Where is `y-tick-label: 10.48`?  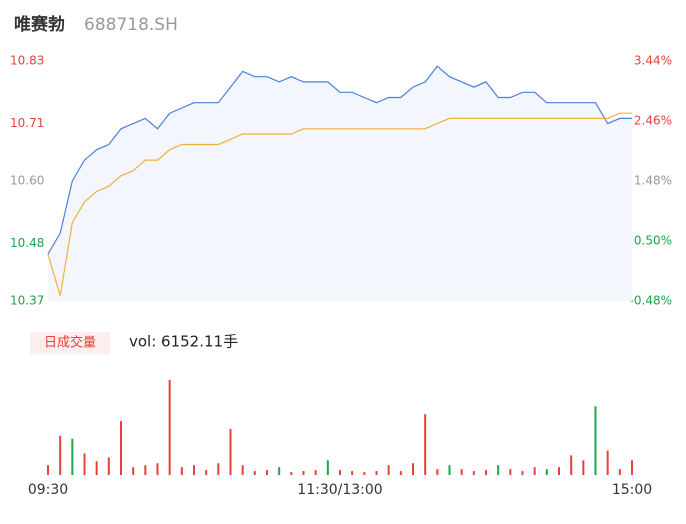 y-tick-label: 10.48 is located at coordinates (27, 243).